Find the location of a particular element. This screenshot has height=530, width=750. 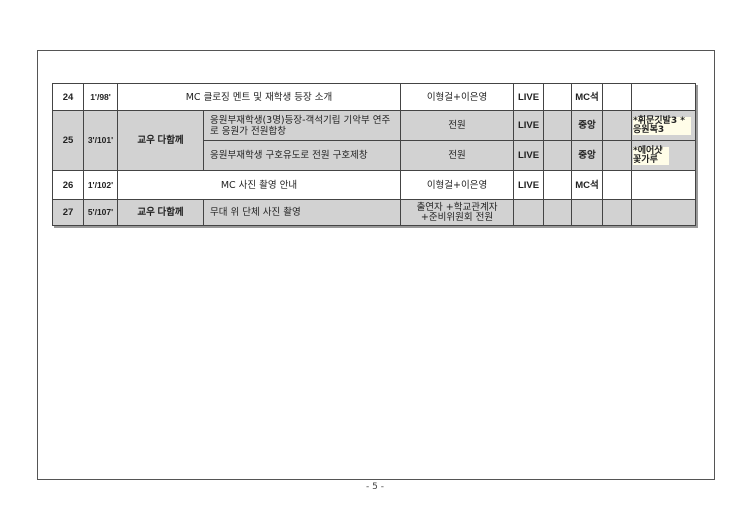

row-no: 25 is located at coordinates (68, 140).